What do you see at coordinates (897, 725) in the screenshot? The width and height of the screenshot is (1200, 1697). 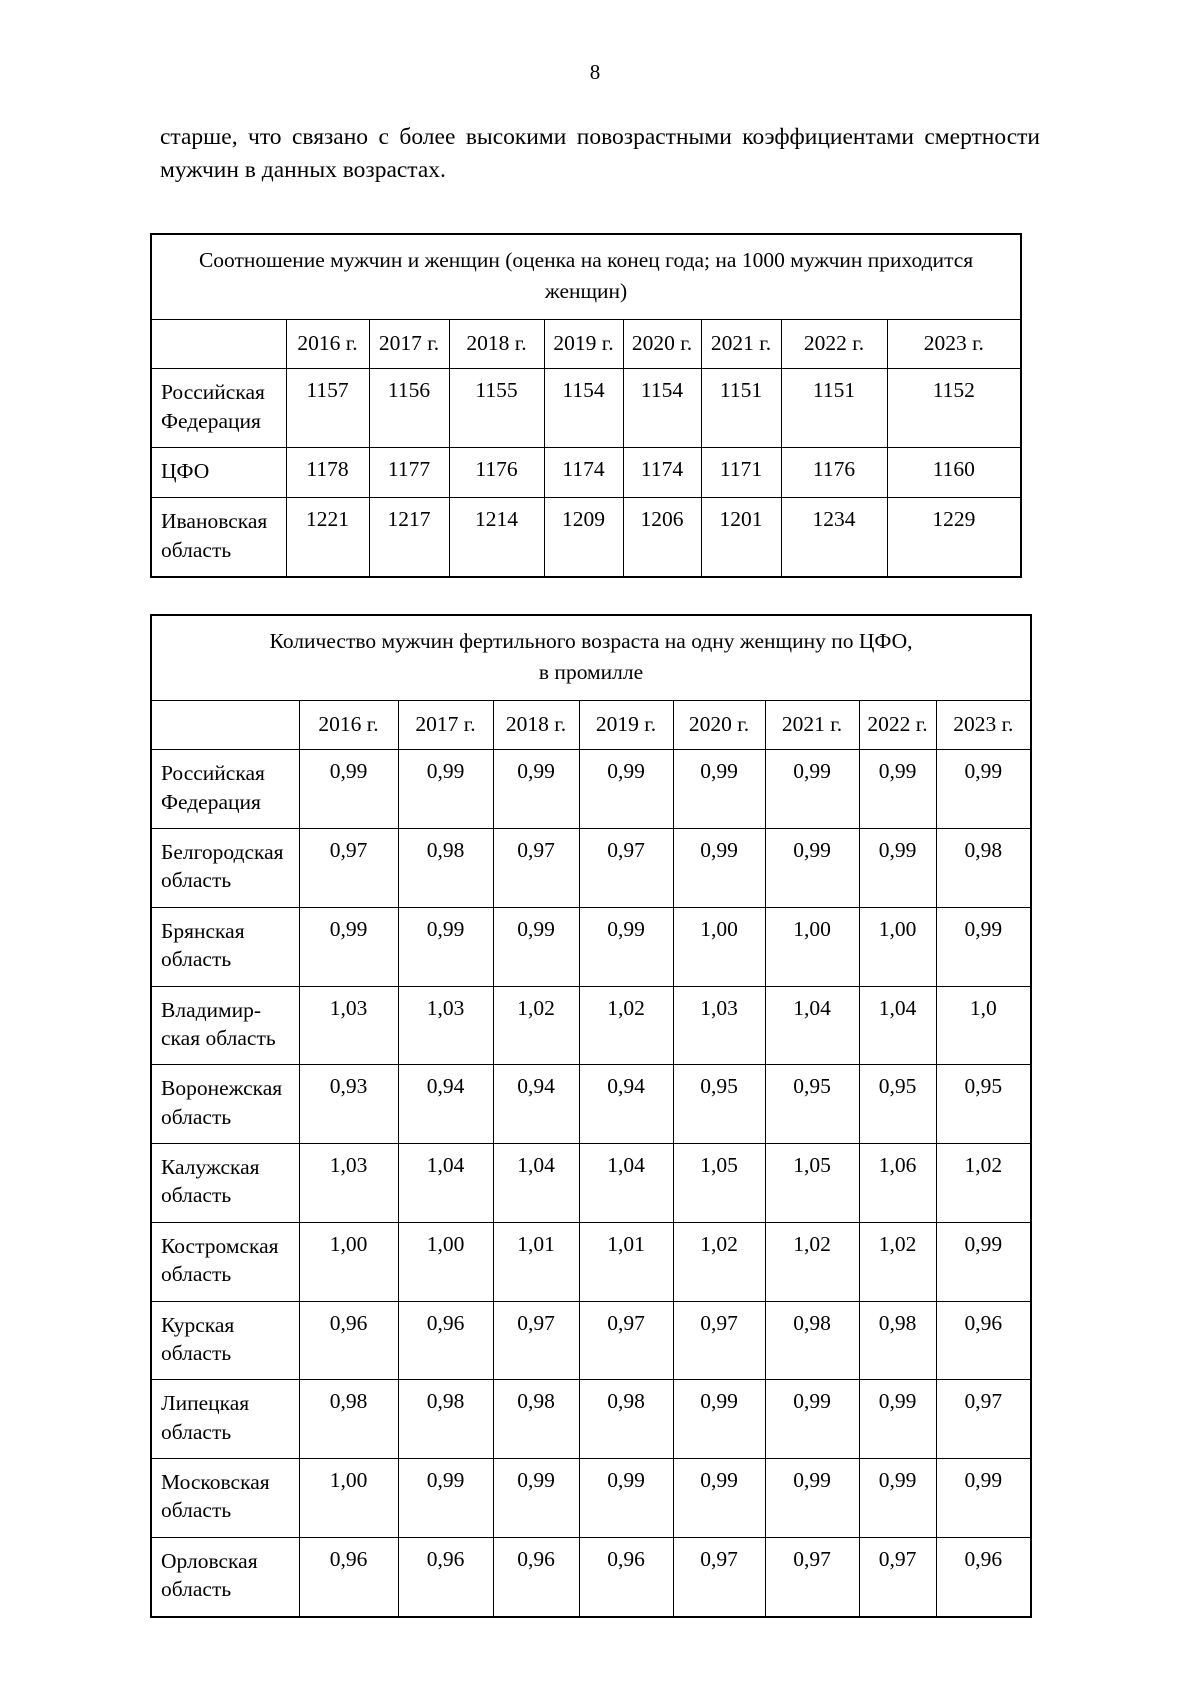 I see `year-header-cell: 2022 г.` at bounding box center [897, 725].